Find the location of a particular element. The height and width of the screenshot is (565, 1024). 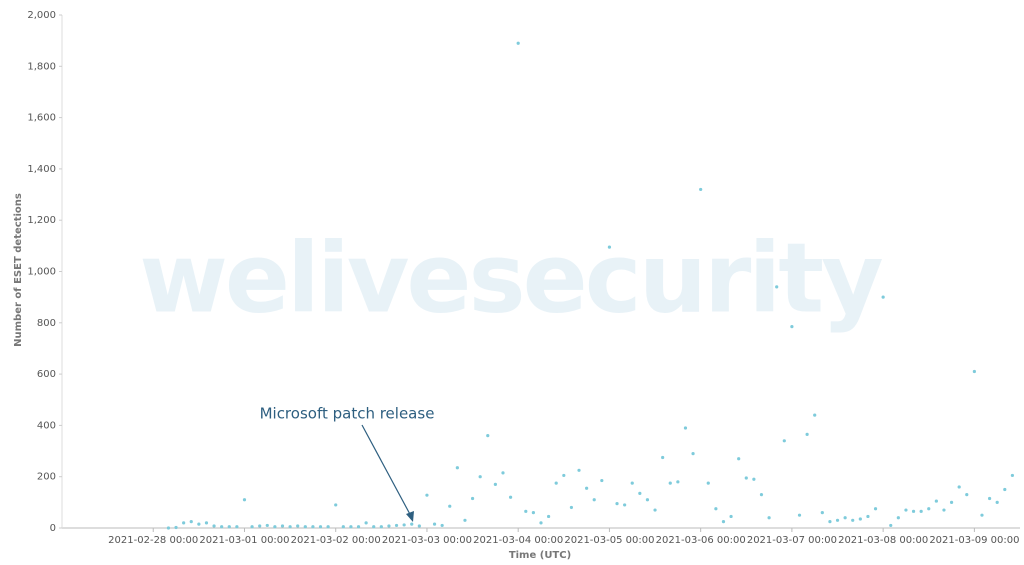

x-tick-label: 2021-02-28 00:00 is located at coordinates (153, 540).